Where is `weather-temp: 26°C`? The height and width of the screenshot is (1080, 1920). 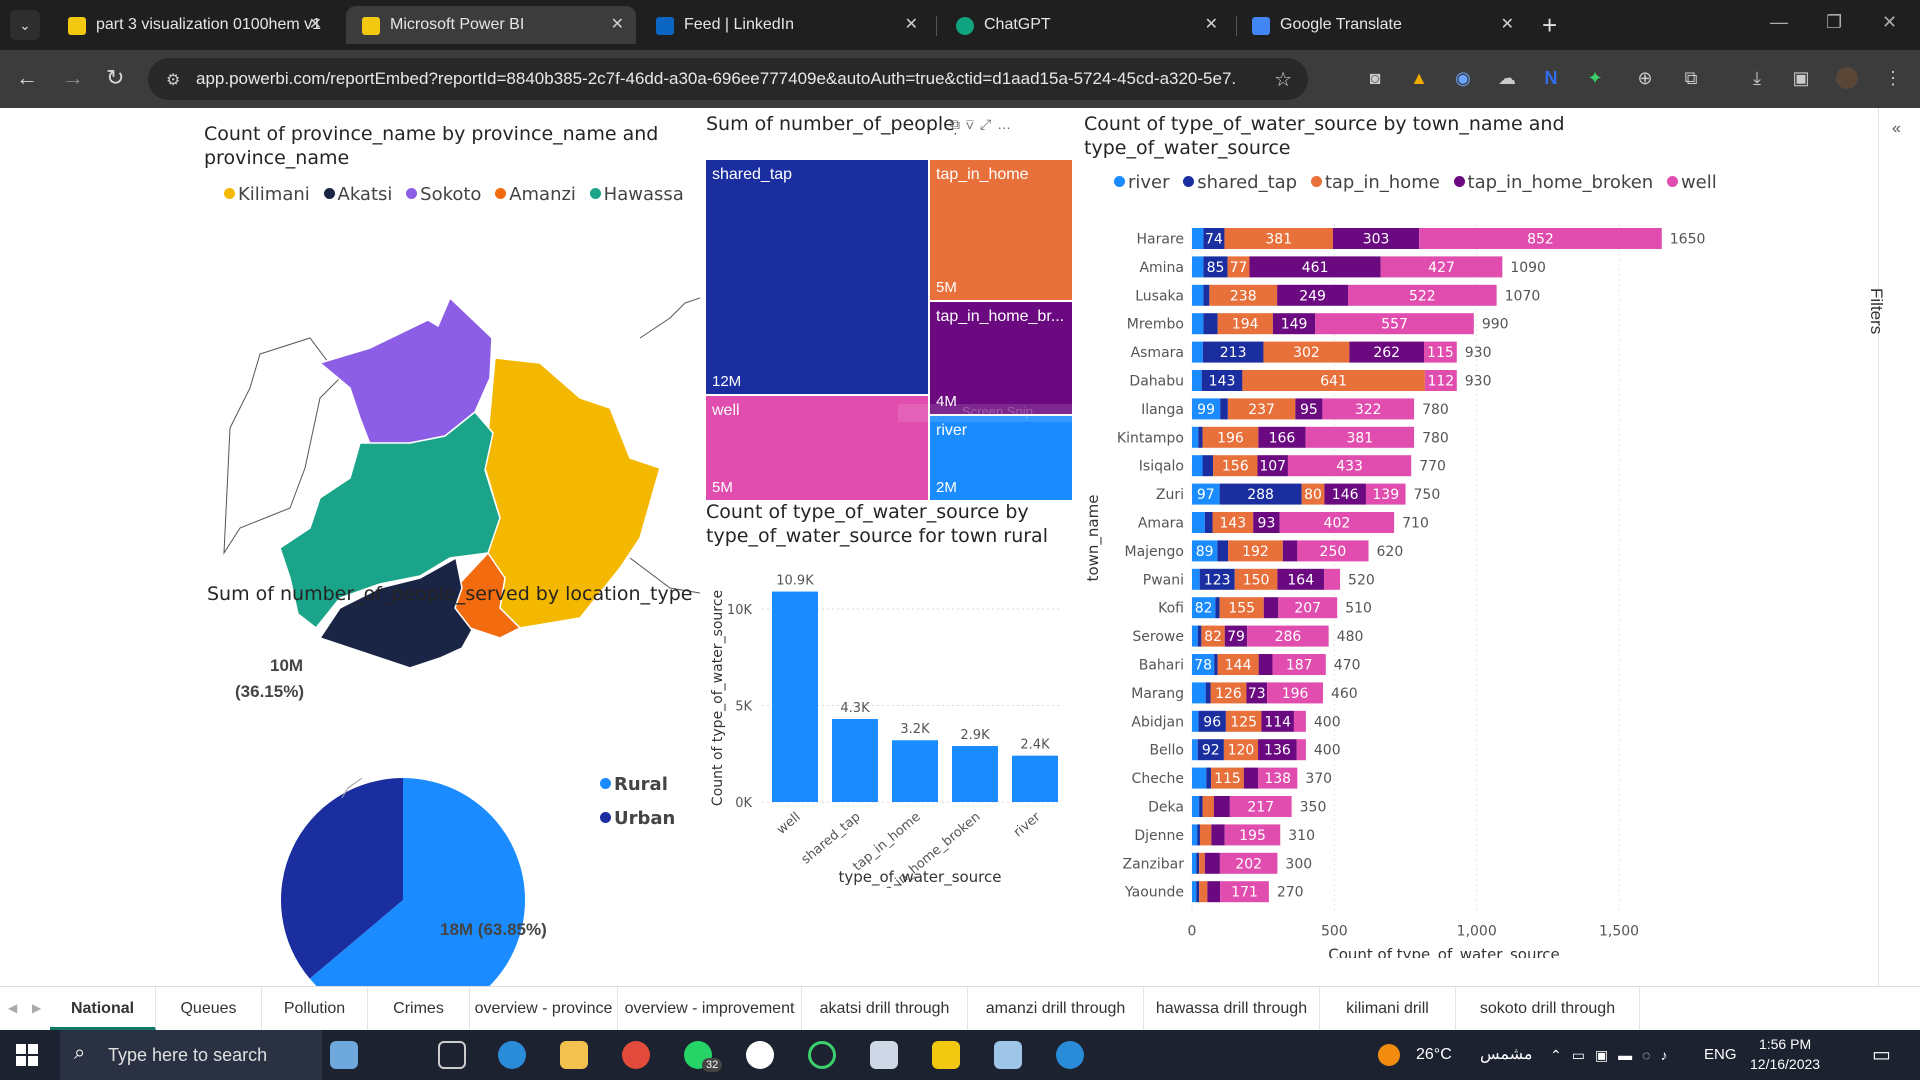 weather-temp: 26°C is located at coordinates (1434, 1054).